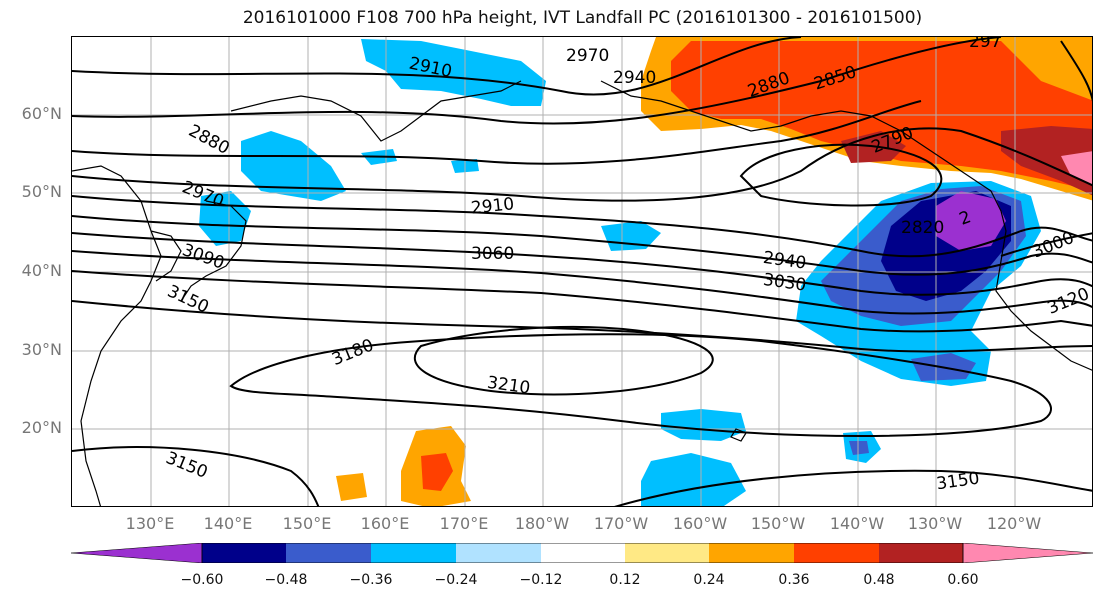 This screenshot has height=601, width=1105. Describe the element at coordinates (693, 479) in the screenshot. I see `negative-patch-hawaii-s` at that location.